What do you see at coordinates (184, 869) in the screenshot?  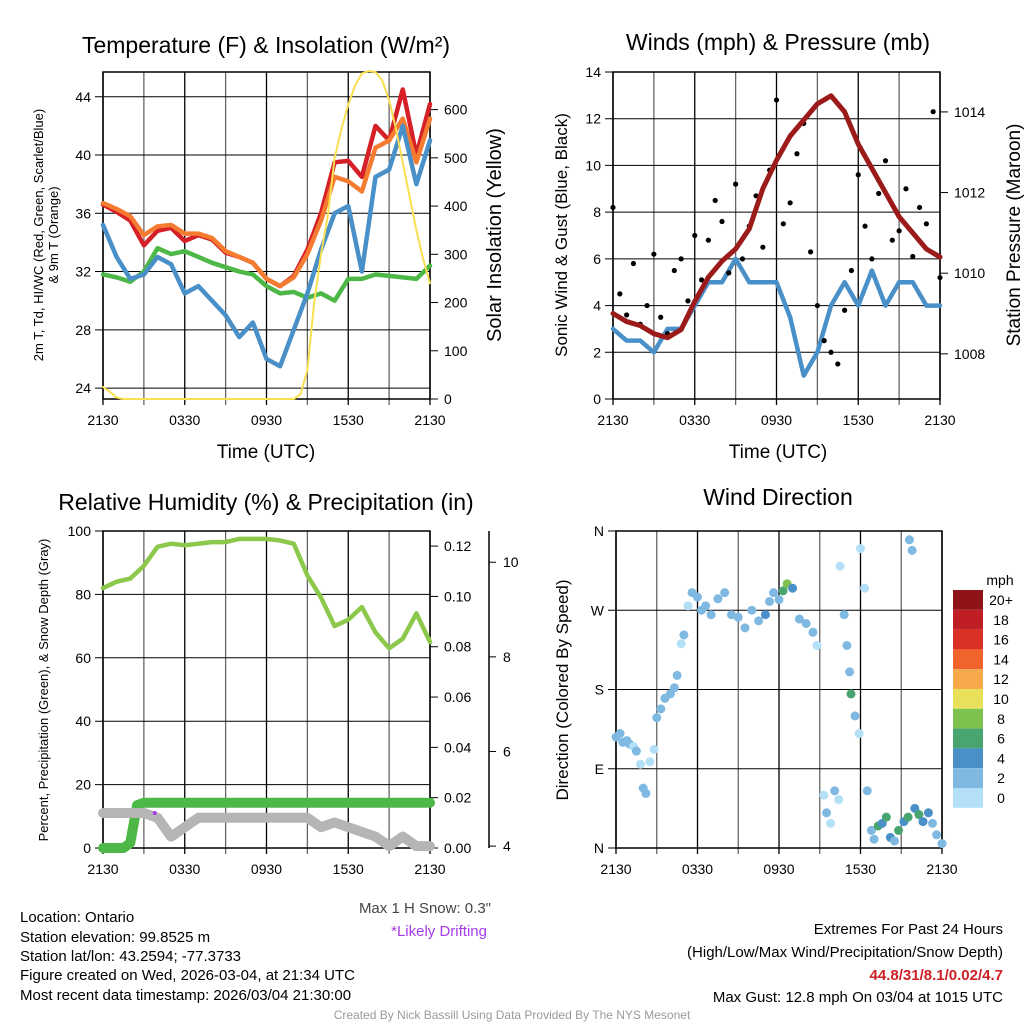 I see `chart3-xtick-label: 0330` at bounding box center [184, 869].